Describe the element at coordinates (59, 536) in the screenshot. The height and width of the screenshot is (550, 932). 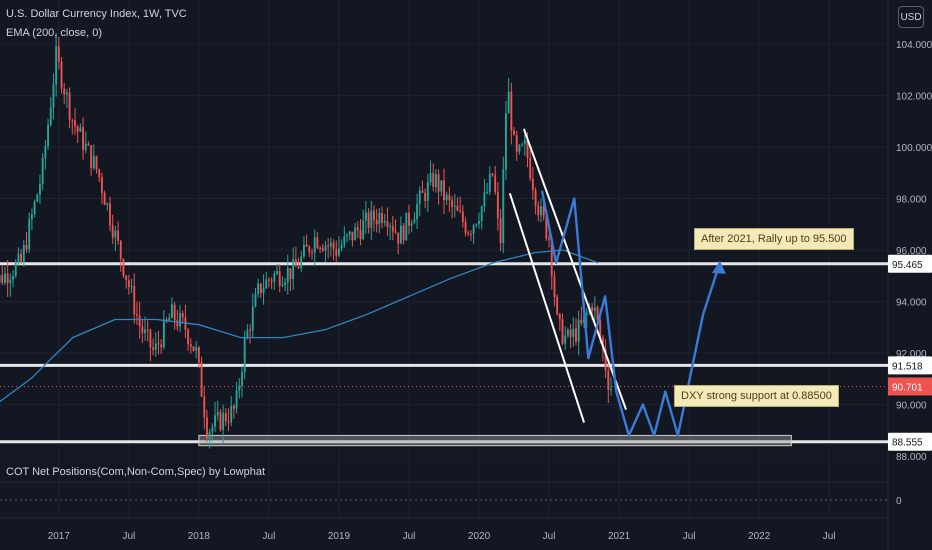
I see `x-tick-label: 2017` at that location.